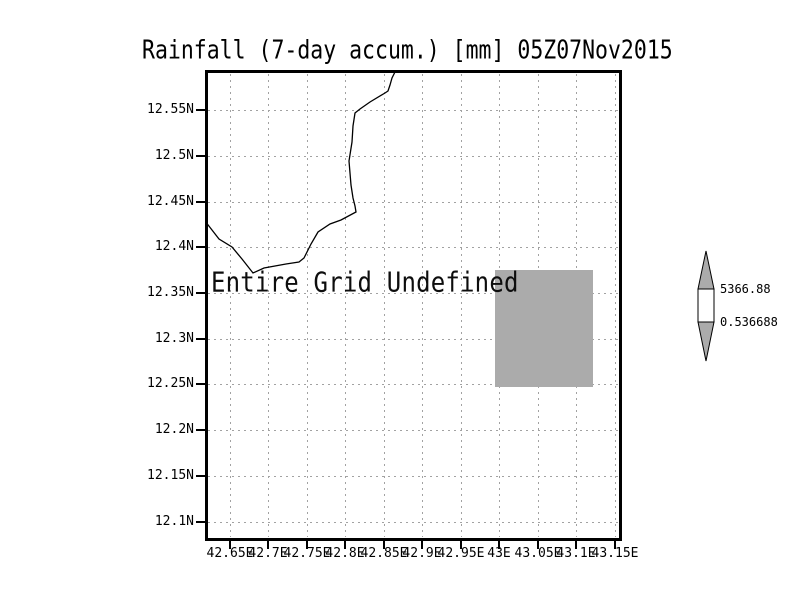  Describe the element at coordinates (745, 289) in the screenshot. I see `colorbar-max-label: 5366.88` at that location.